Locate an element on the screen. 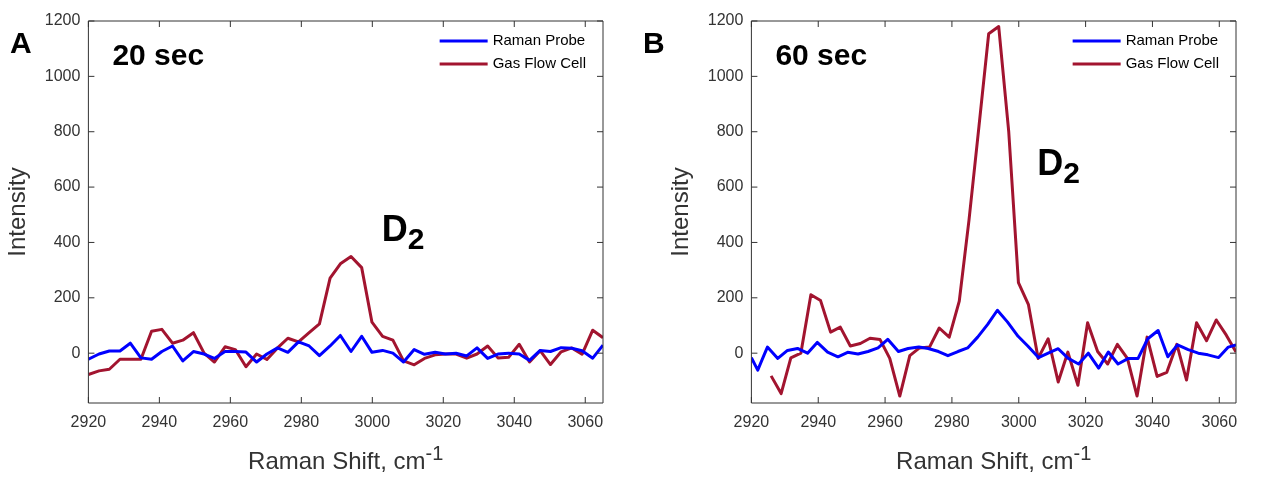 Image resolution: width=1267 pixels, height=480 pixels. text: 20 sec is located at coordinates (158, 55).